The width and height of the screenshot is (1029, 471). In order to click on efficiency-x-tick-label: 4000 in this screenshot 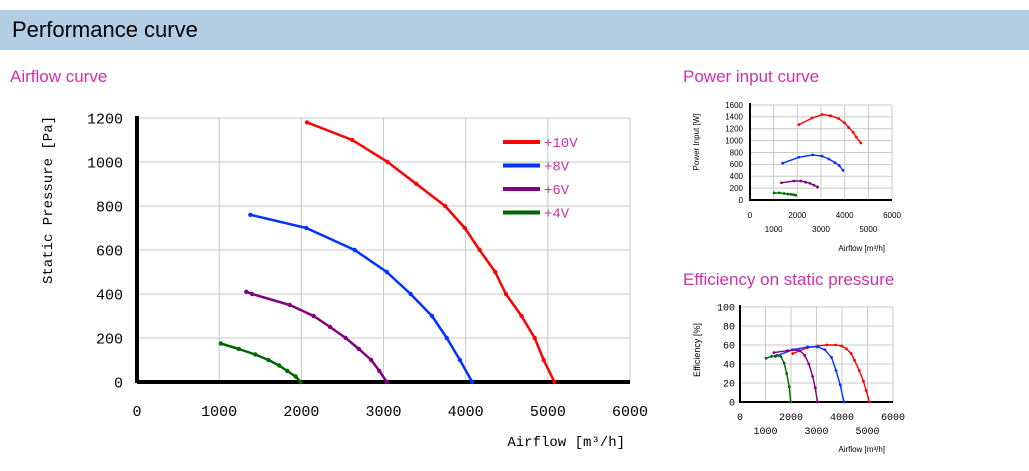, I will do `click(842, 418)`.